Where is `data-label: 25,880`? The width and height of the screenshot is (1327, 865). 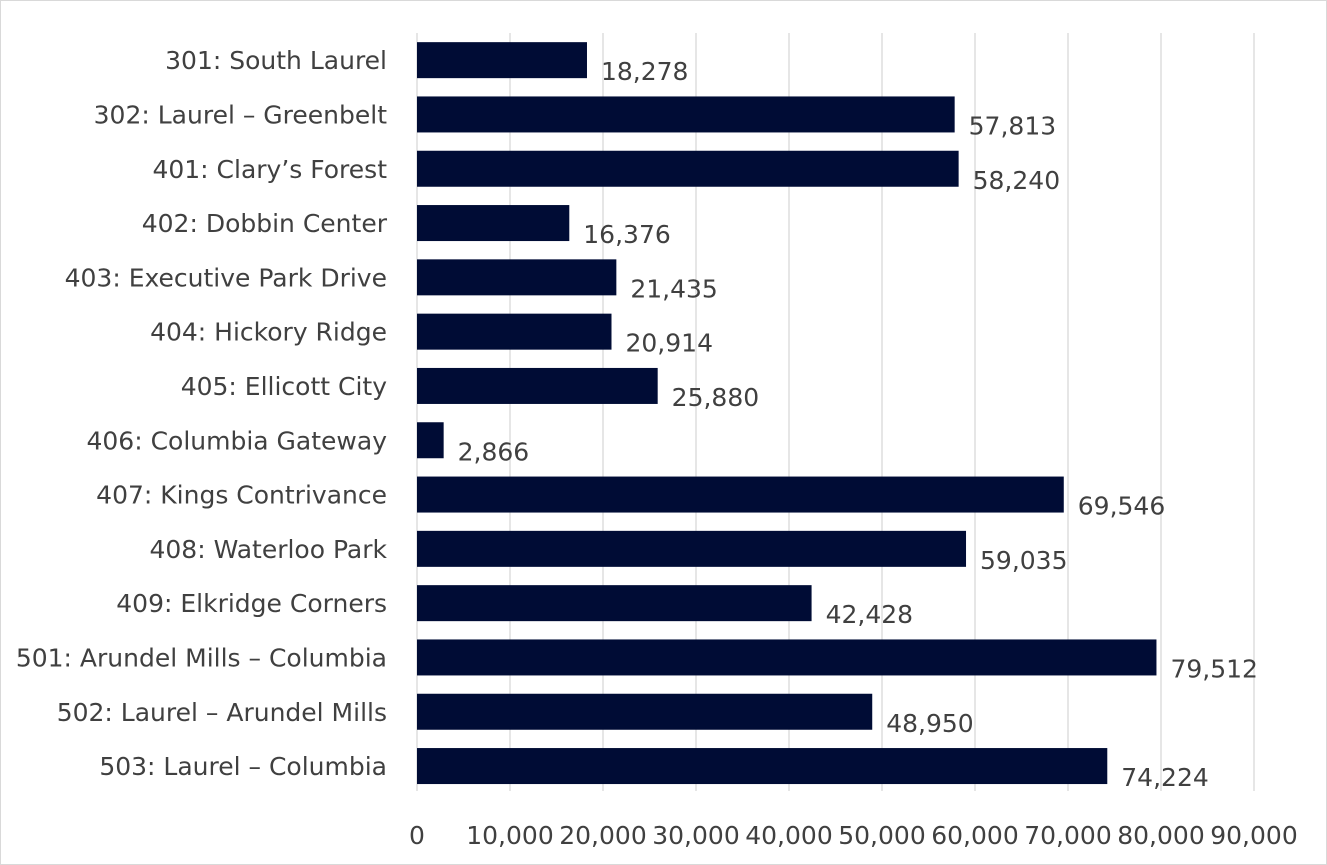 data-label: 25,880 is located at coordinates (715, 397).